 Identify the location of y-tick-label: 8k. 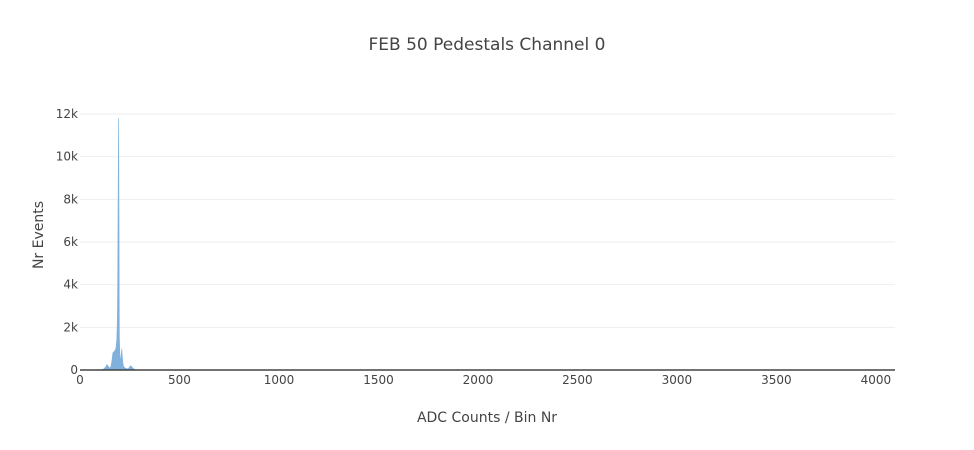
(70, 199).